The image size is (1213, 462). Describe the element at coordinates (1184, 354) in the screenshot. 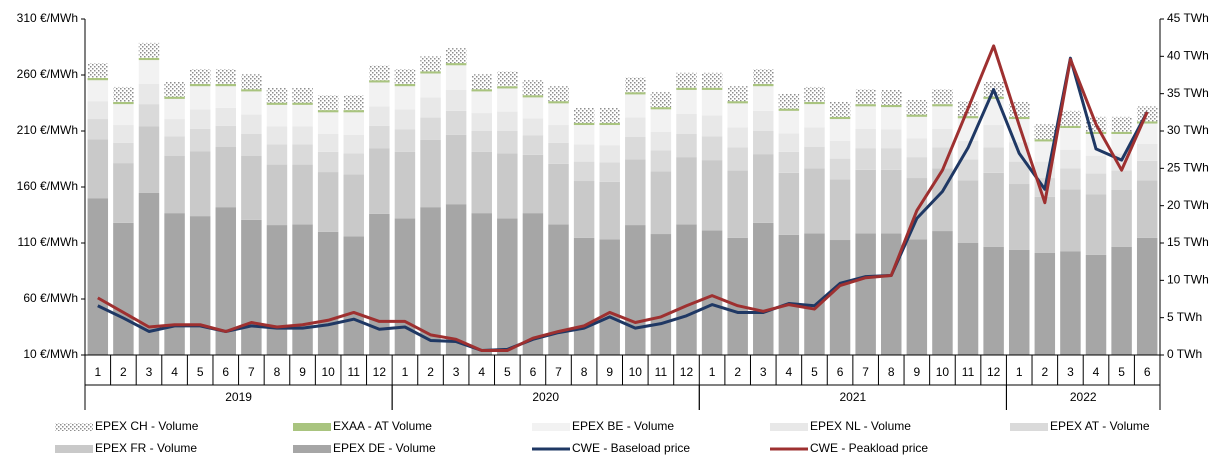

I see `y2-tick-label: 0 TWh` at that location.